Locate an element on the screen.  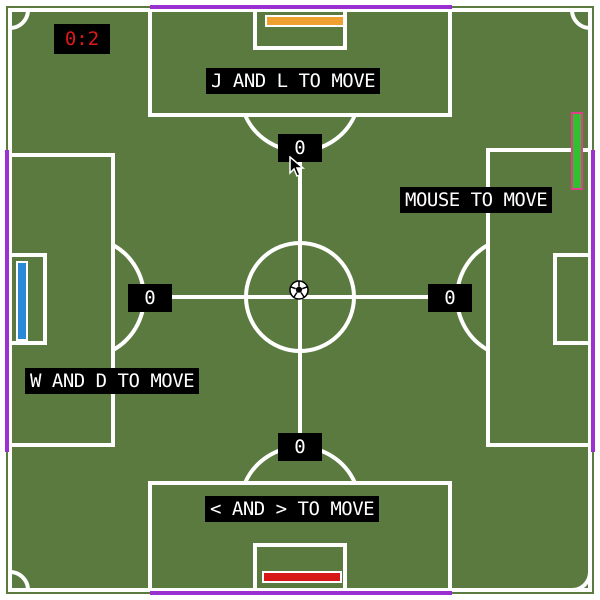
bottom-player-instructions: < AND > TO MOVE is located at coordinates (292, 509).